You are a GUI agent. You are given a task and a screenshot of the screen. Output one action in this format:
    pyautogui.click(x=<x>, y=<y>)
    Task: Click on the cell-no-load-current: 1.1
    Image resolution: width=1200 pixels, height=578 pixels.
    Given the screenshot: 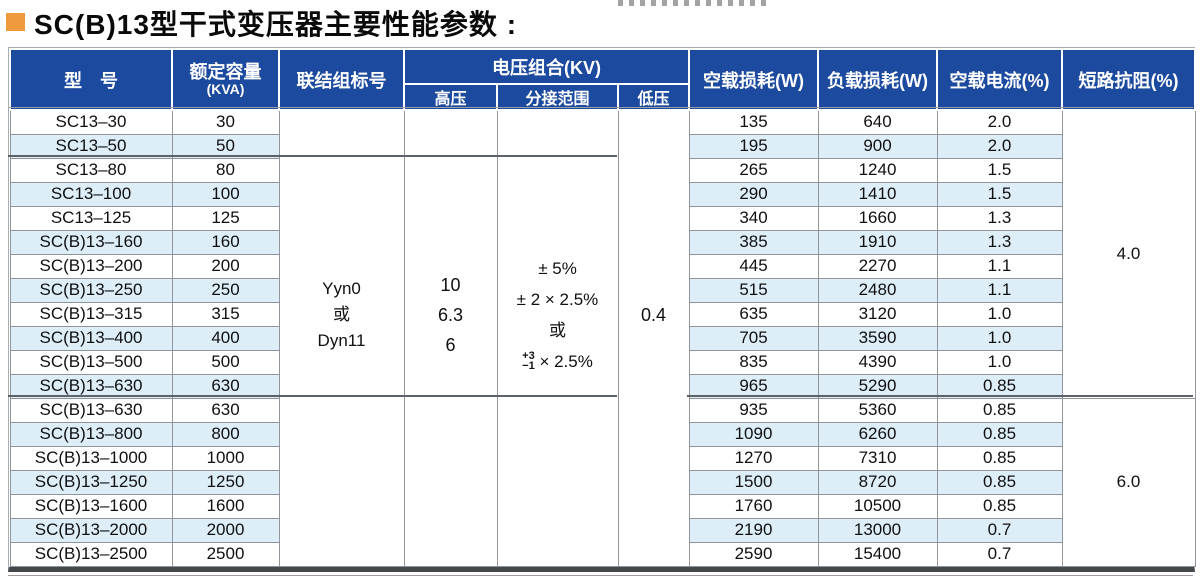 What is the action you would take?
    pyautogui.click(x=999, y=266)
    